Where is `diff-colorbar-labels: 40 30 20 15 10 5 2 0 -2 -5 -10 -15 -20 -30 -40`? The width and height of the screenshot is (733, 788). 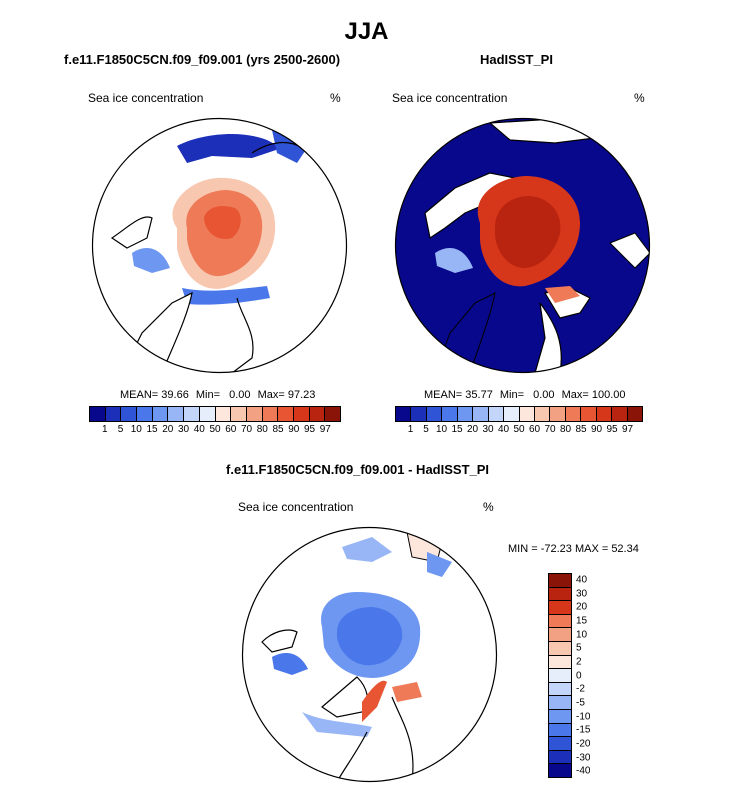
diff-colorbar-labels: 40 30 20 15 10 5 2 0 -2 -5 -10 -15 -20 -30 -40 is located at coordinates (596, 674).